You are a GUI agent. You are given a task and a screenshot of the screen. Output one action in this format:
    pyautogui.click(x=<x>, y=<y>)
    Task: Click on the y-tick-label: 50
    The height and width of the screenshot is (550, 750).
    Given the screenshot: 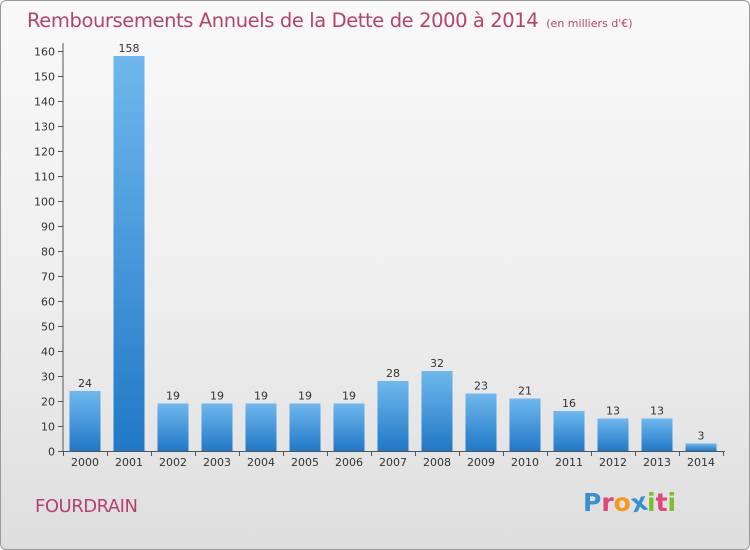 What is the action you would take?
    pyautogui.click(x=48, y=327)
    